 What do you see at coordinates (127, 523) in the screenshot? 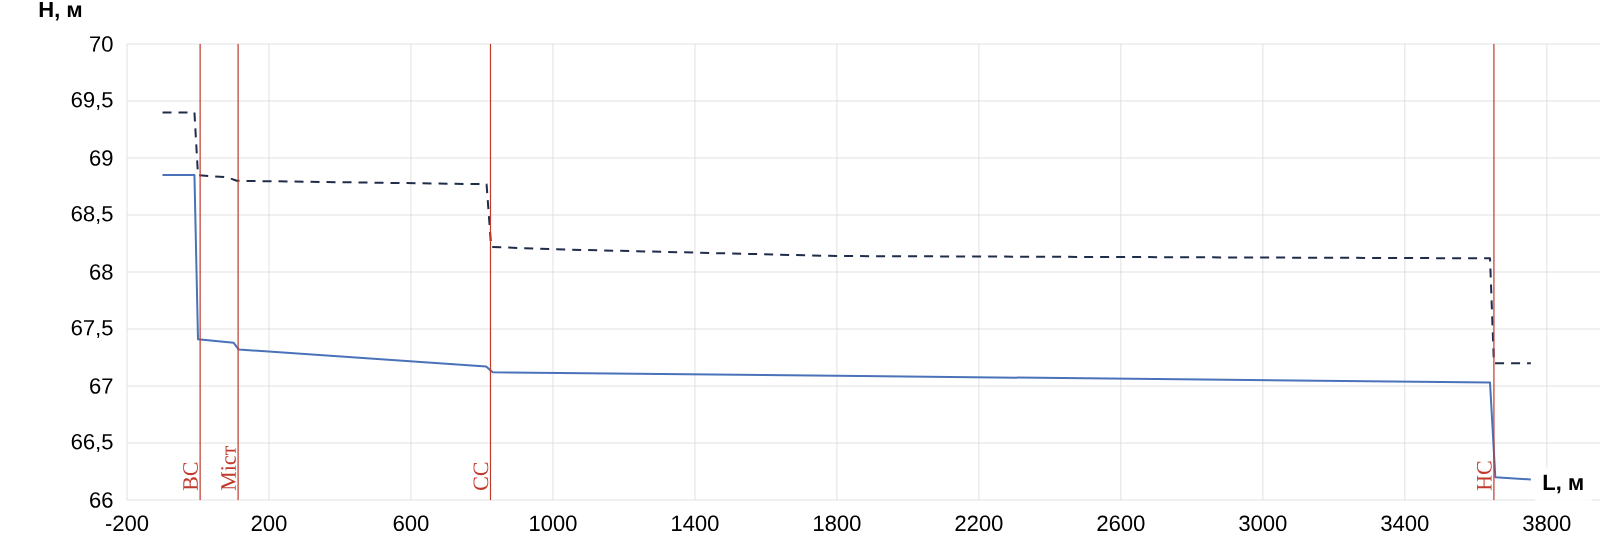
I see `x-tick-label: -200` at bounding box center [127, 523].